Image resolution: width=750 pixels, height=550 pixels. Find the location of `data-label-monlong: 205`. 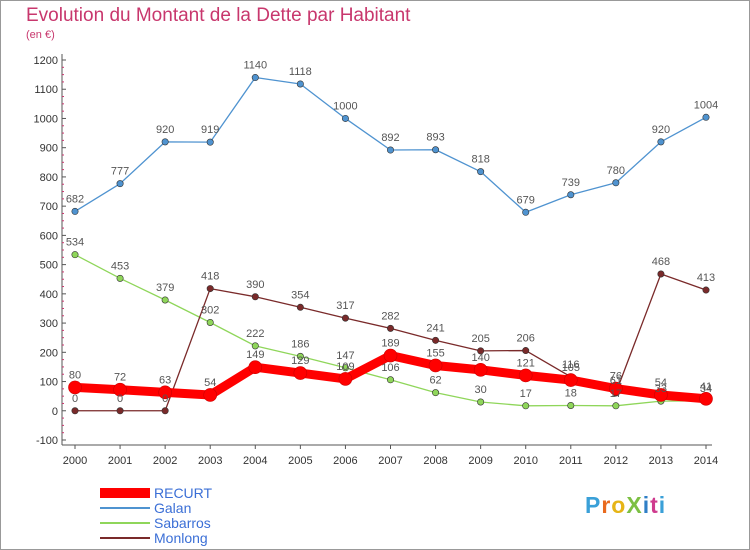

data-label-monlong: 205 is located at coordinates (480, 339).